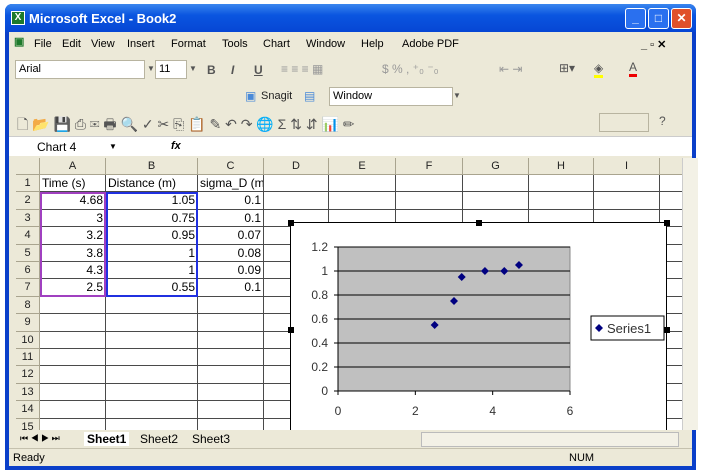 The image size is (701, 476). What do you see at coordinates (567, 68) in the screenshot?
I see `borders-icon: ⊞▾` at bounding box center [567, 68].